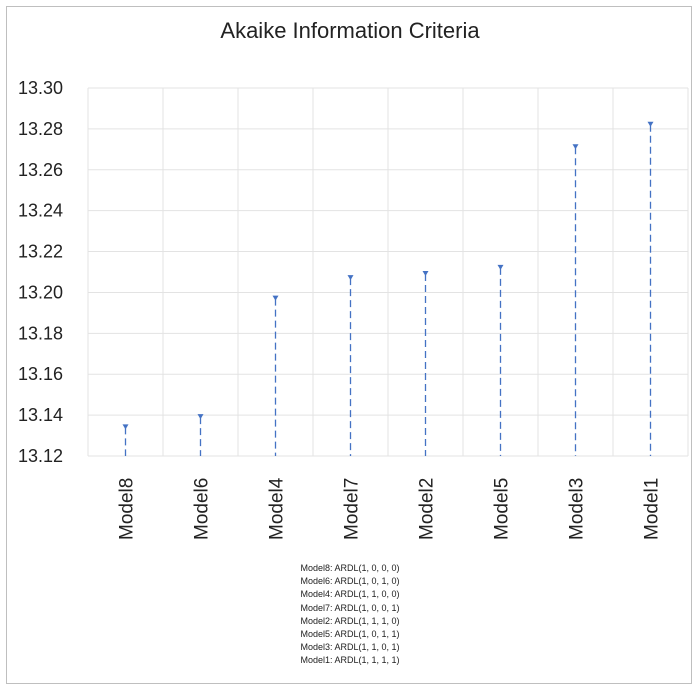  I want to click on model-note: Model1: ARDL(1, 1, 1, 1), so click(350, 660).